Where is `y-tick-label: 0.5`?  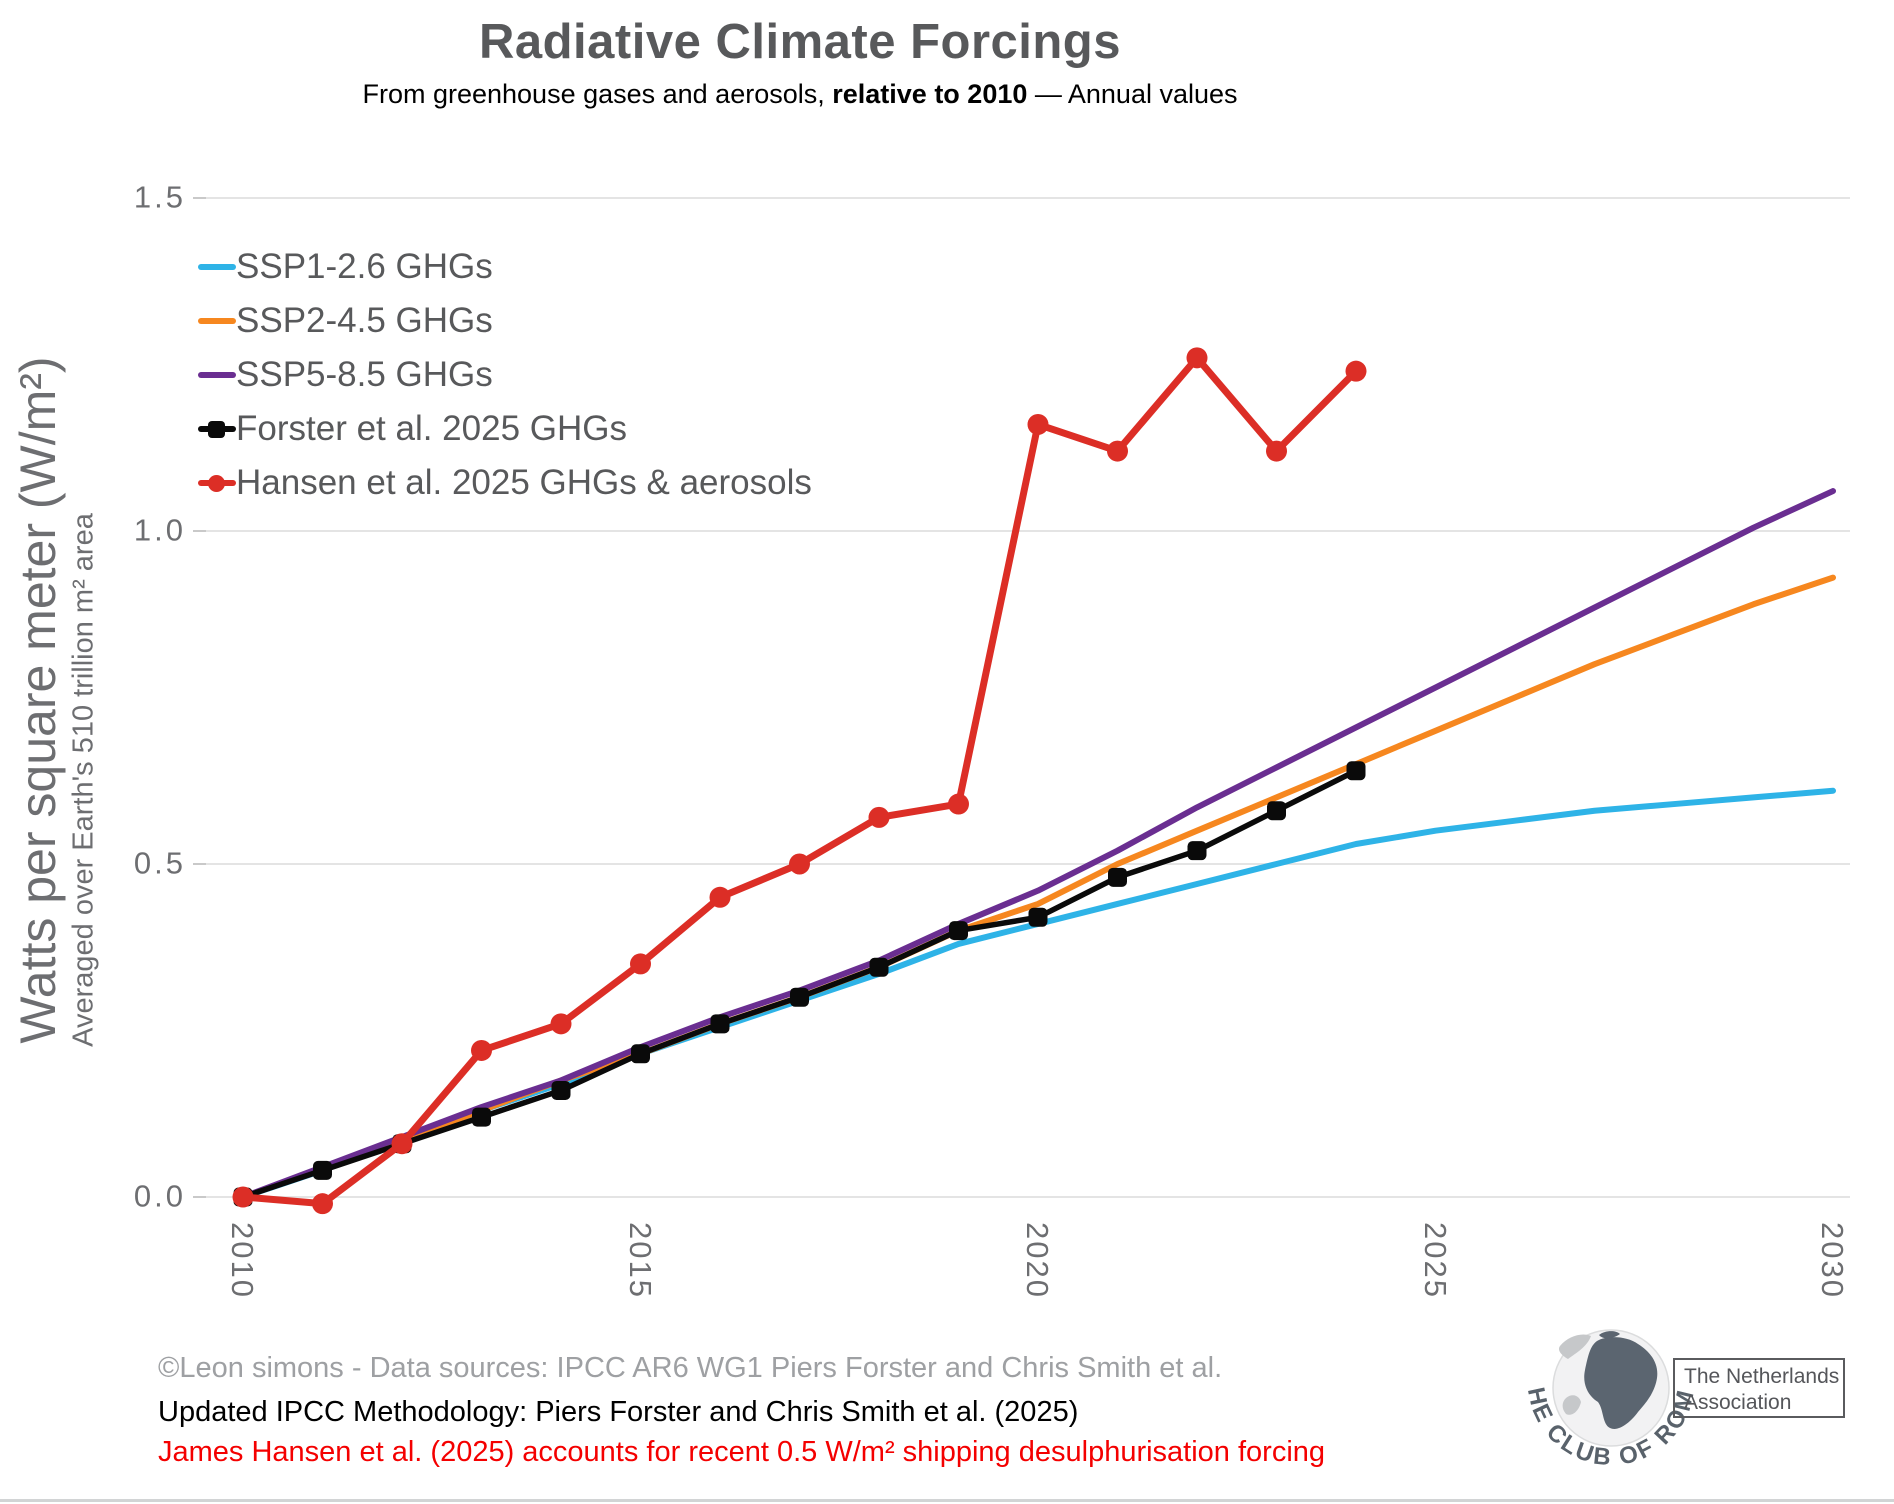 y-tick-label: 0.5 is located at coordinates (159, 863).